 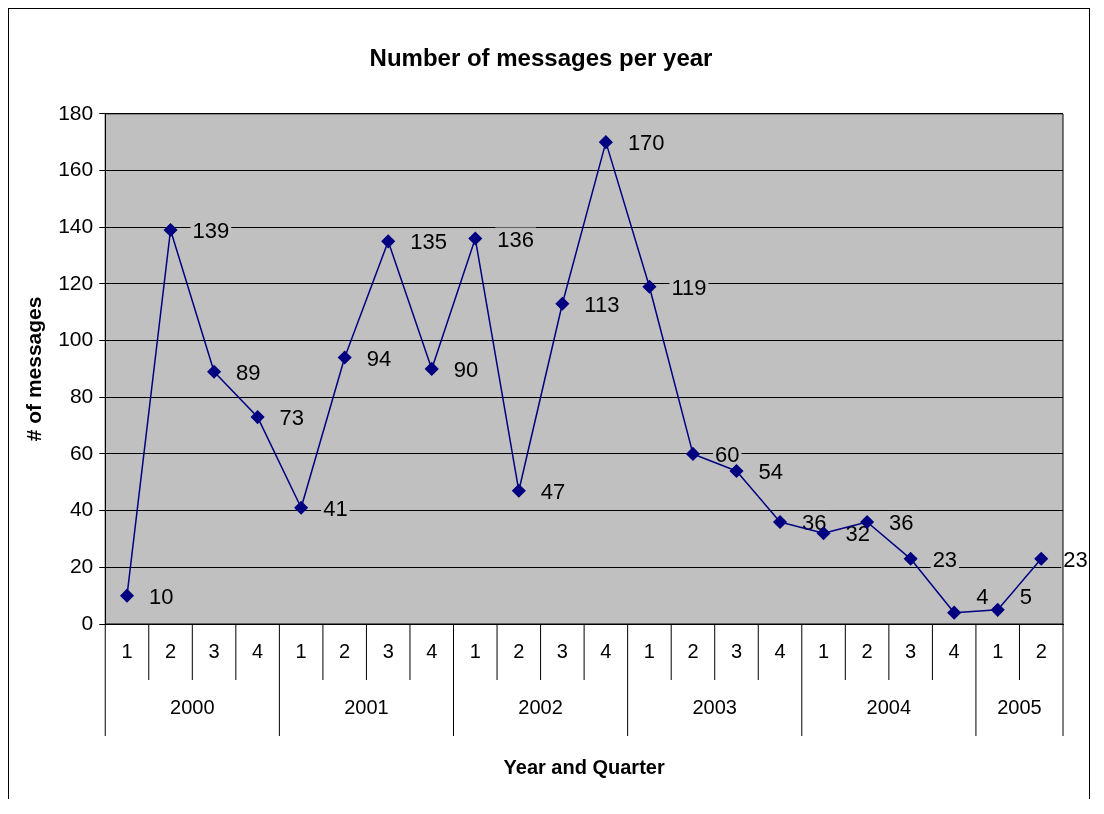 I want to click on text: 2005, so click(x=1019, y=706).